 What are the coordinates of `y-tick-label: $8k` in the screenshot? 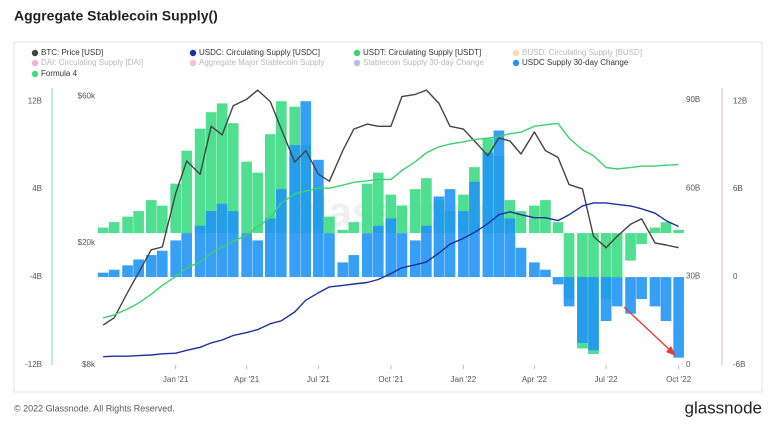 It's located at (89, 364).